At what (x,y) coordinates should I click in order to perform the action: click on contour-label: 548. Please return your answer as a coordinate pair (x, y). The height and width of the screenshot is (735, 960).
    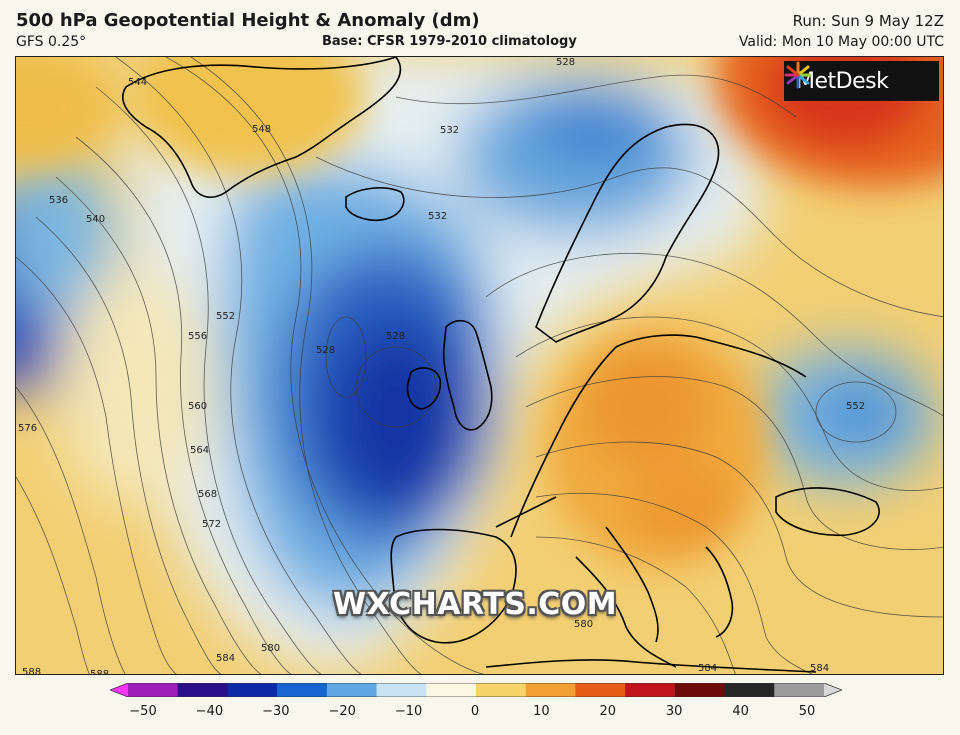
    Looking at the image, I should click on (261, 129).